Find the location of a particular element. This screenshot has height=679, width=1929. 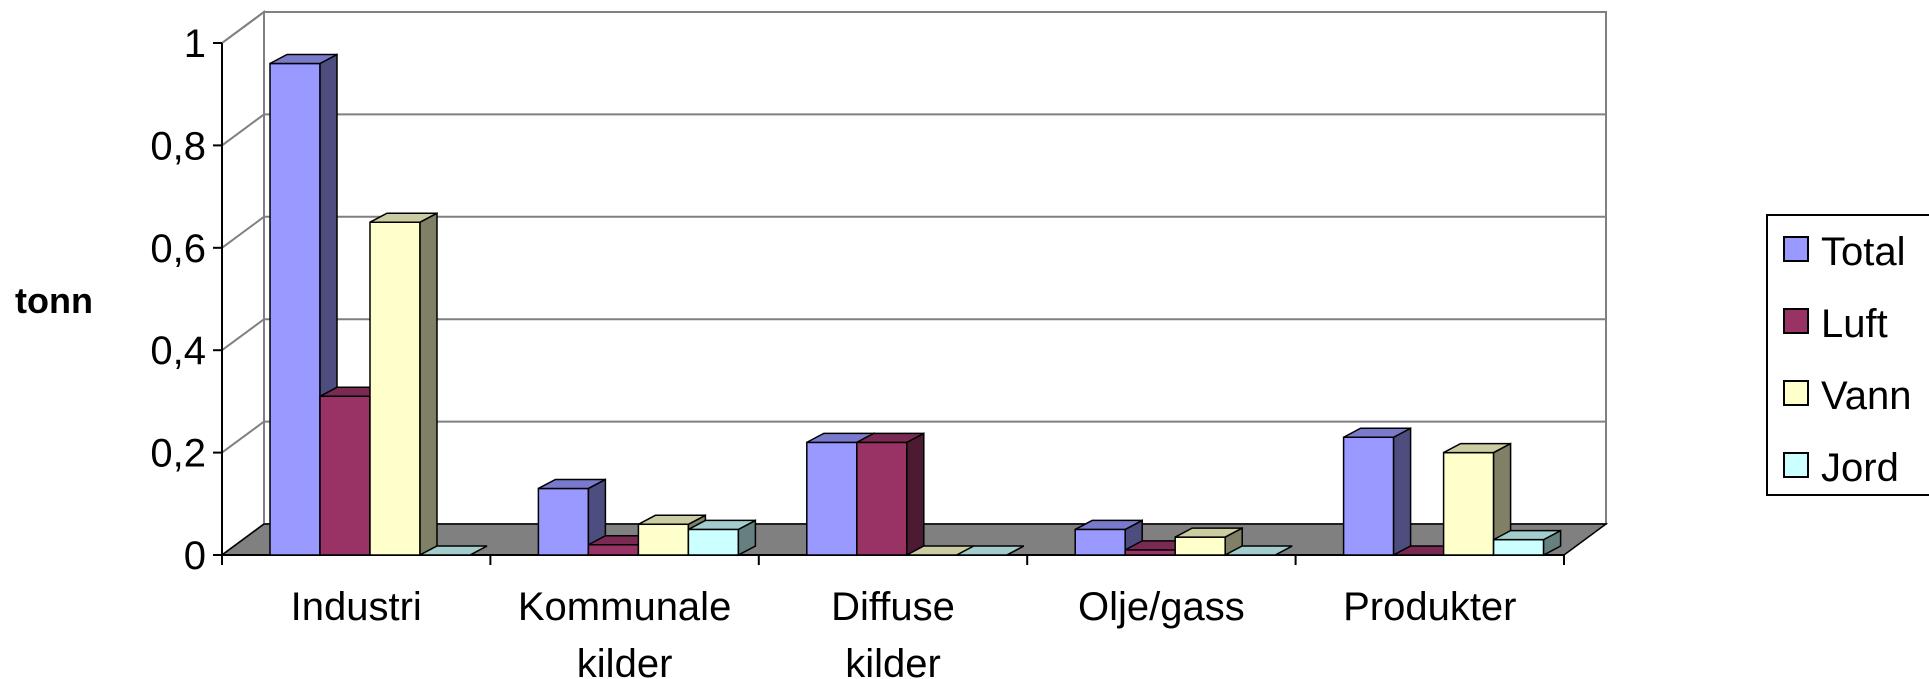

y-axis-label: tonn is located at coordinates (54, 300).